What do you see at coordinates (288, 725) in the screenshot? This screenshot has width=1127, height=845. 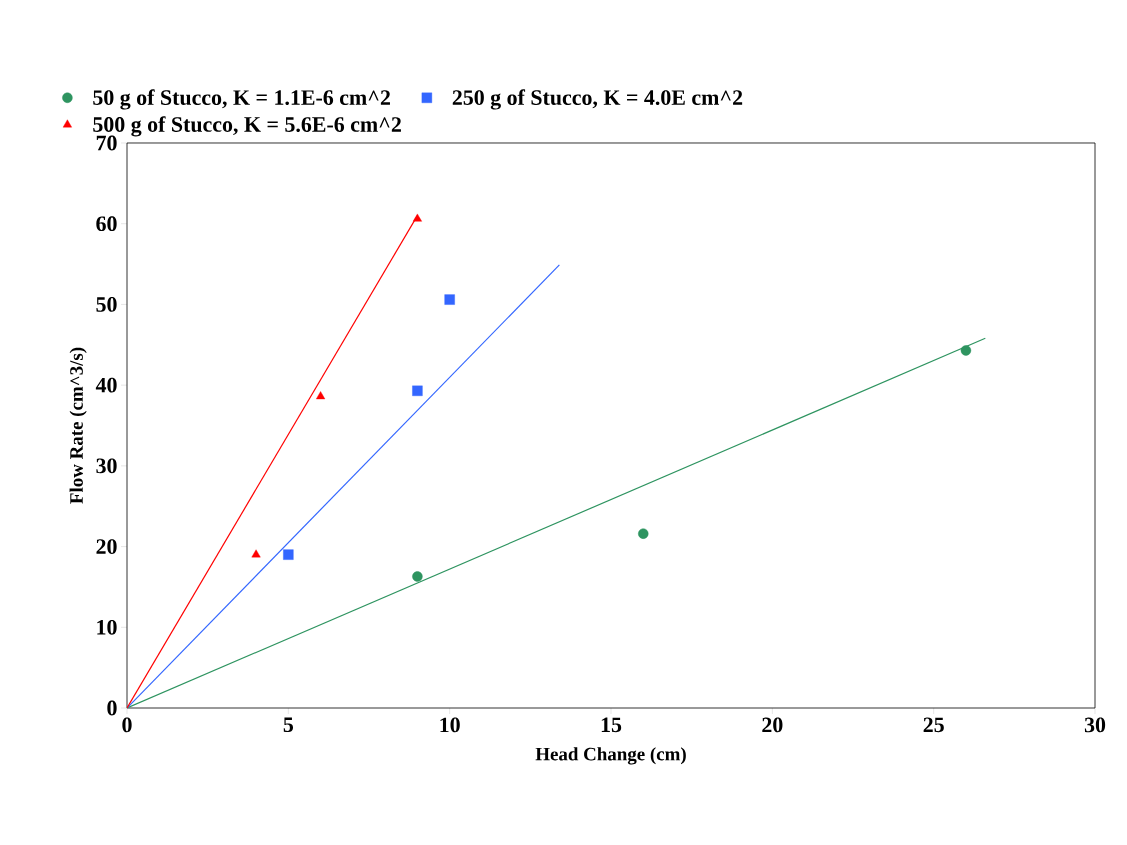 I see `x-tick-label: 5` at bounding box center [288, 725].